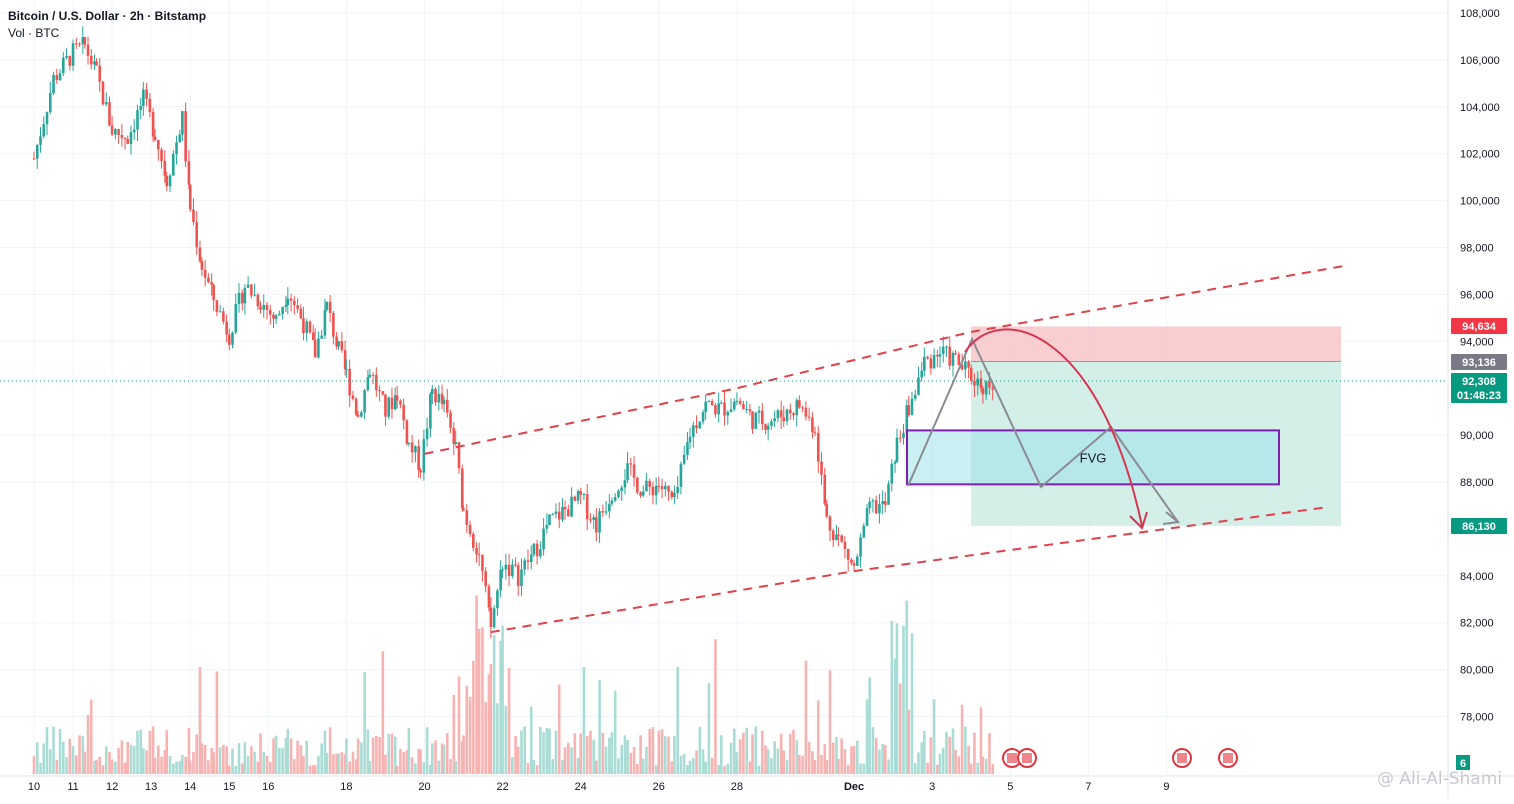 The height and width of the screenshot is (804, 1514). I want to click on watermark: @ Ali-Al-Shami, so click(1439, 779).